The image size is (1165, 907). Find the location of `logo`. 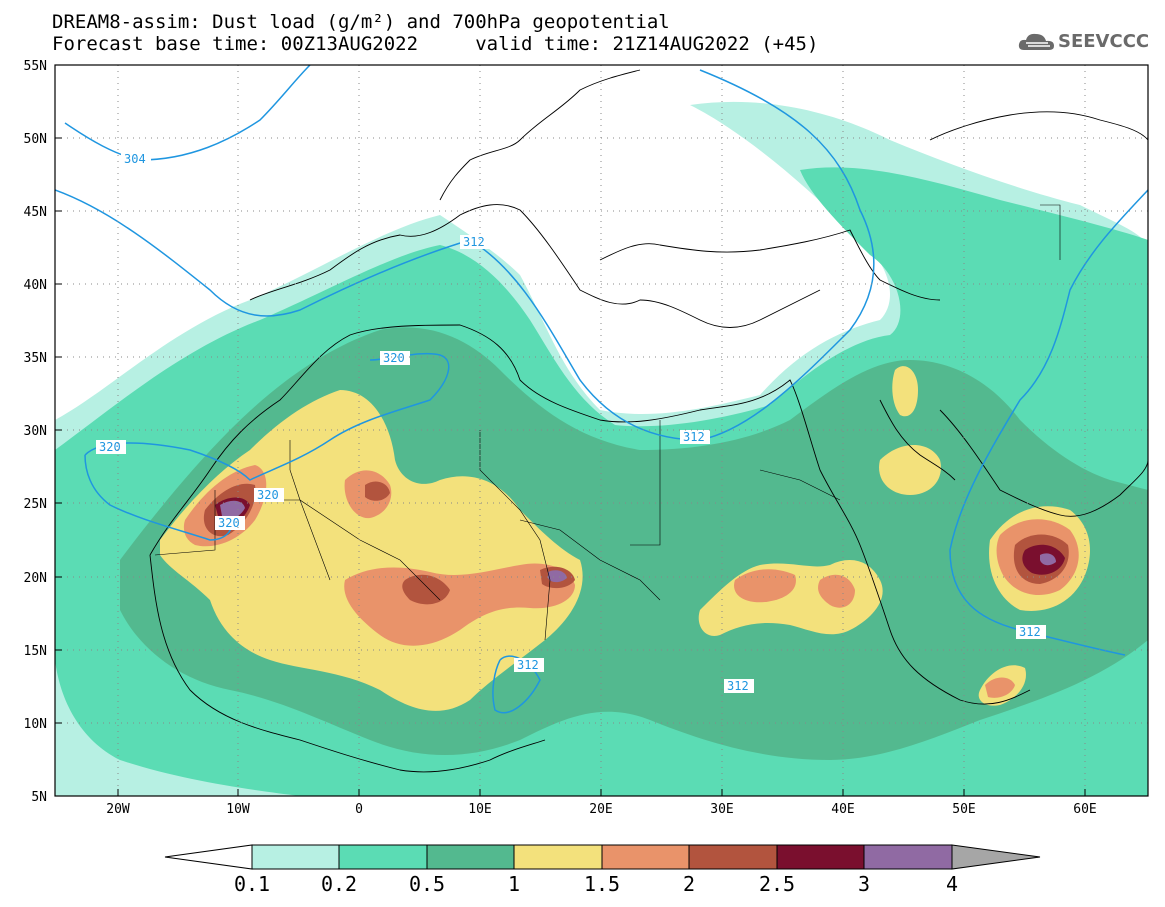

logo is located at coordinates (1036, 41).